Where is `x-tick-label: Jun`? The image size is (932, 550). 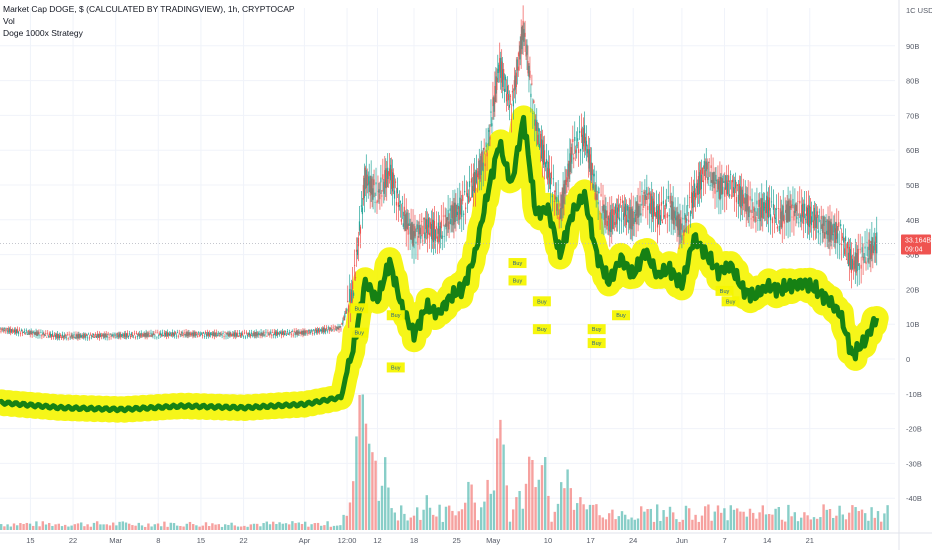
x-tick-label: Jun is located at coordinates (682, 540).